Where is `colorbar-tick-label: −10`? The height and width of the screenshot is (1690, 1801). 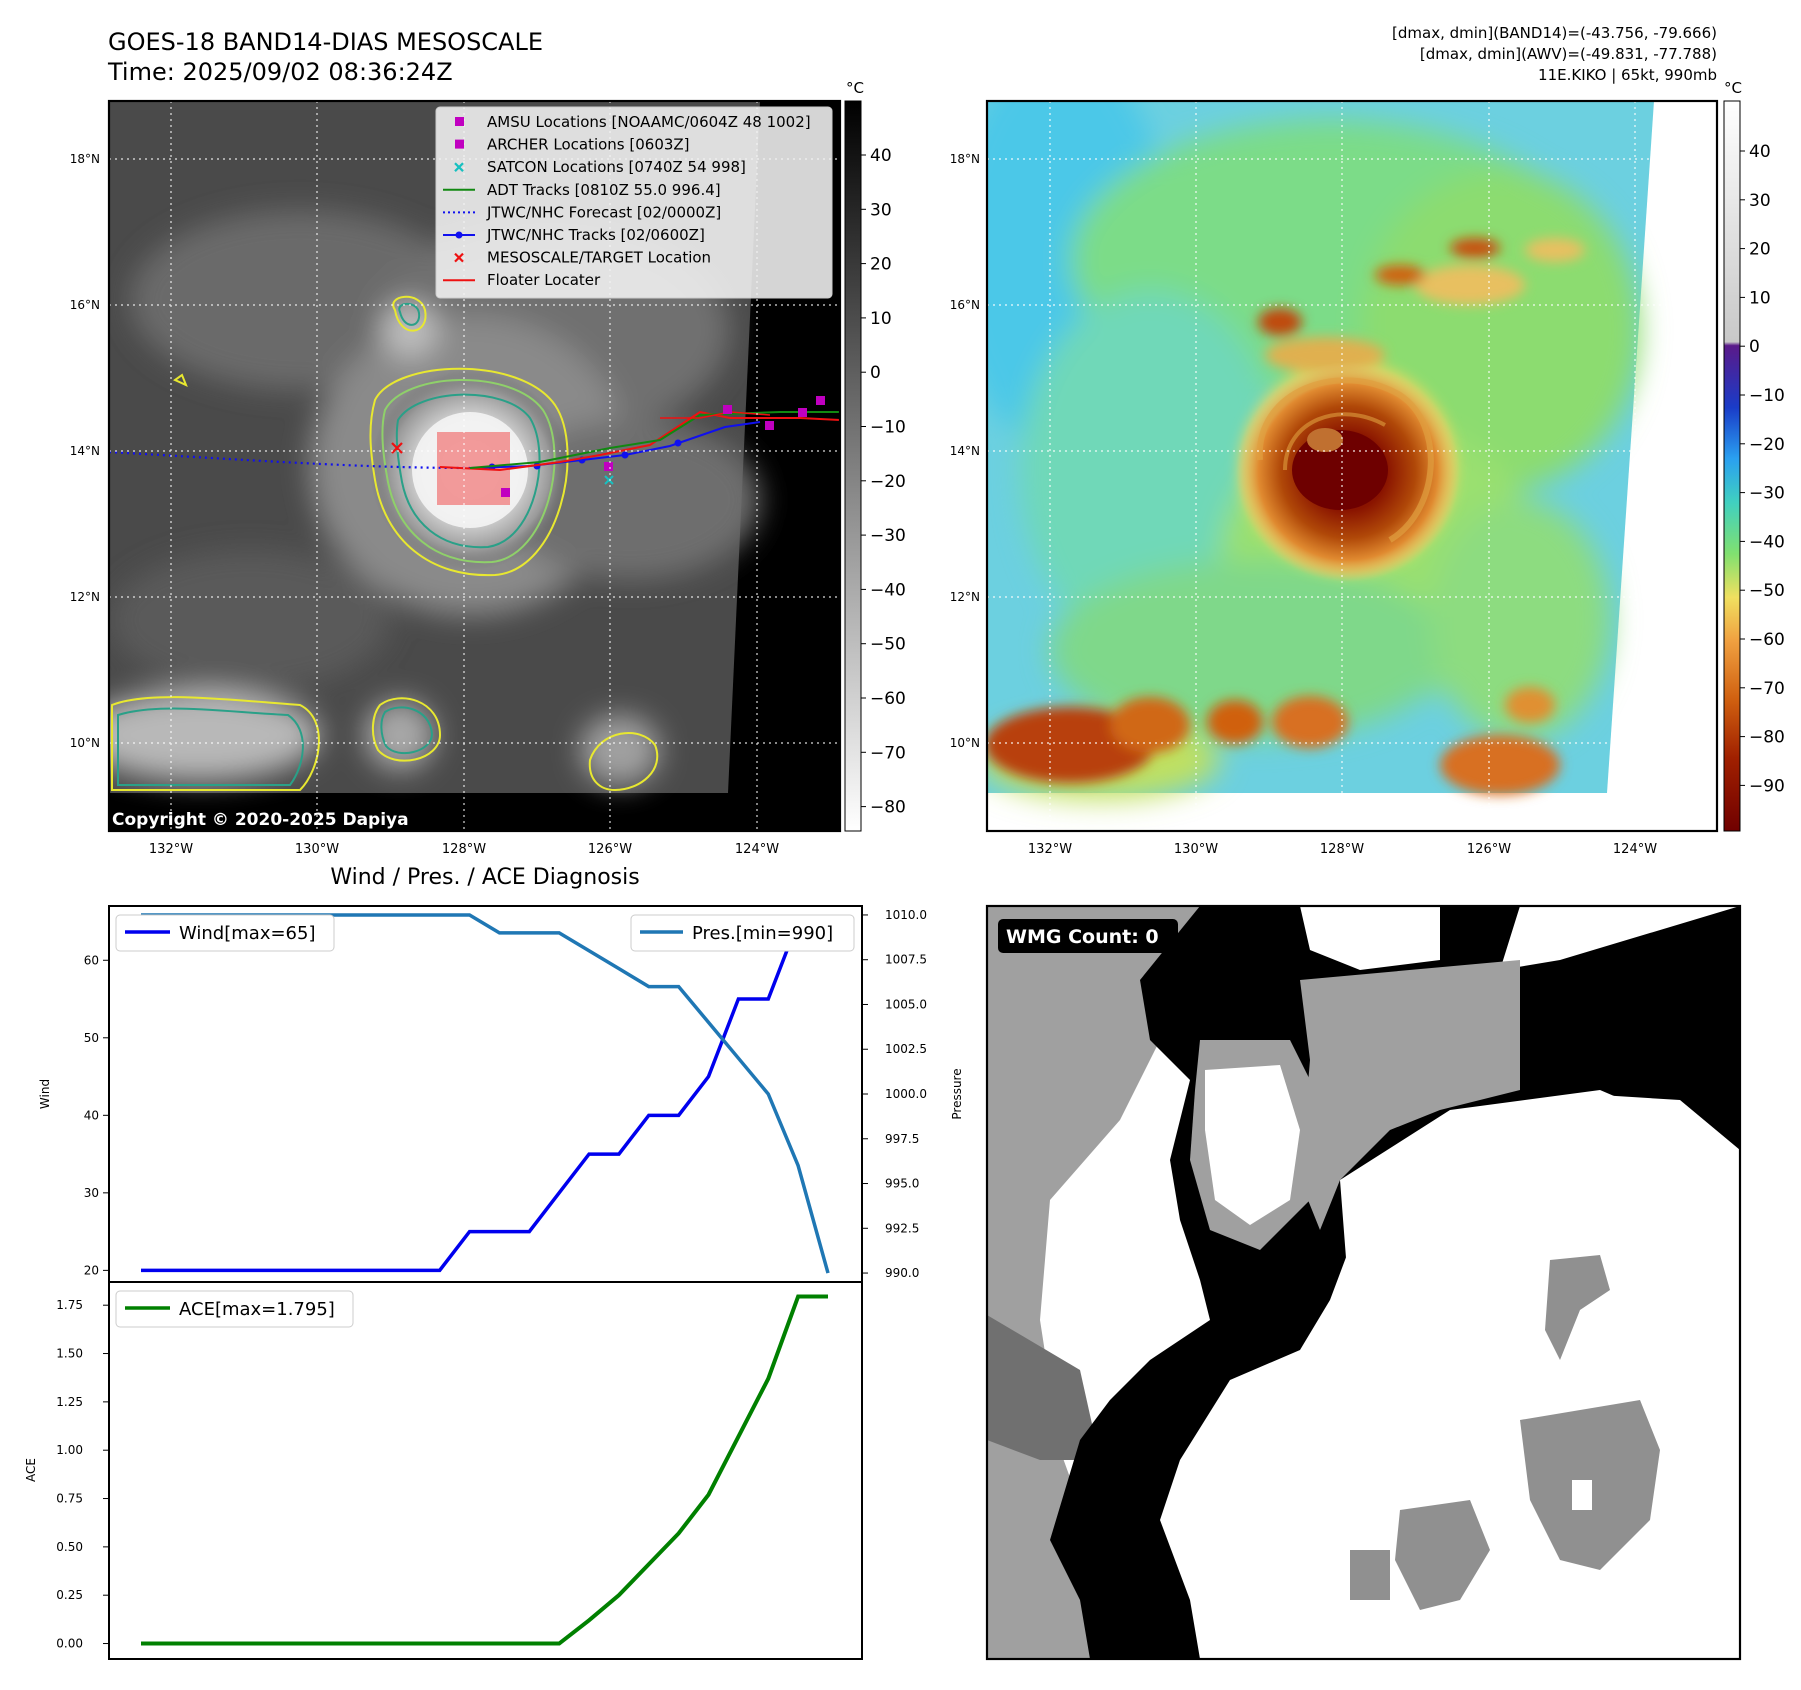
colorbar-tick-label: −10 is located at coordinates (1767, 396).